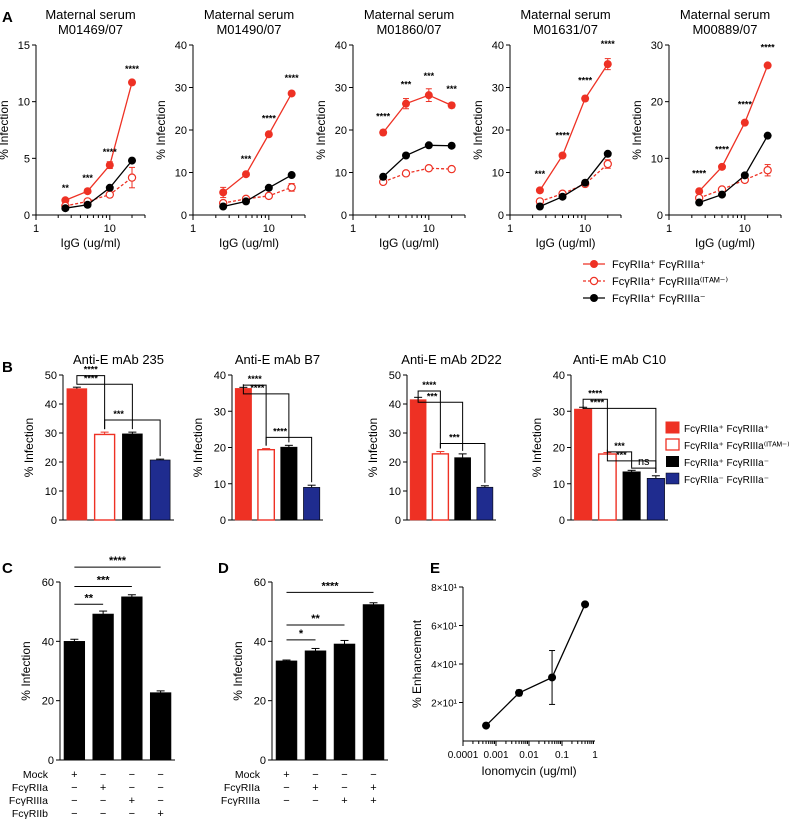 The width and height of the screenshot is (800, 823). I want to click on legend-b-item-3: FcγRIIa⁺ FcγRIIIa⁻, so click(717, 462).